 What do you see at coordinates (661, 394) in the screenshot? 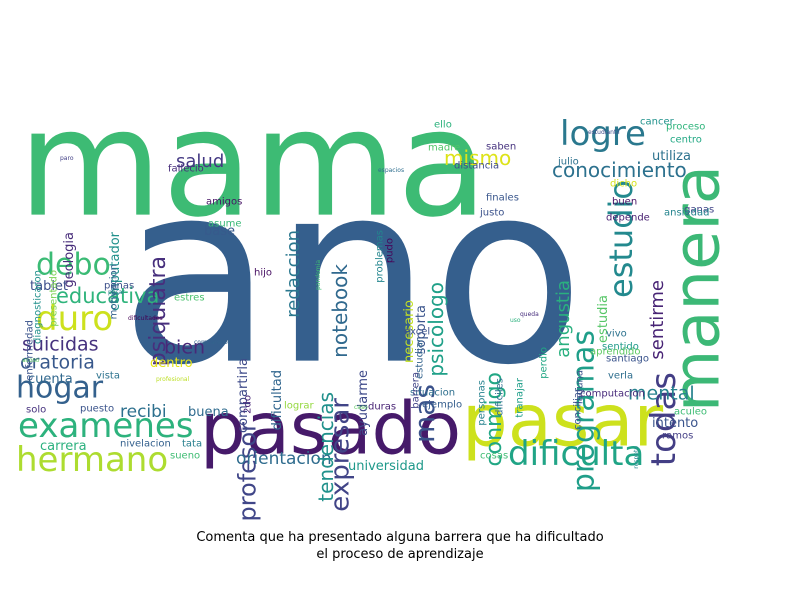
I see `word-cloud-word: mental` at bounding box center [661, 394].